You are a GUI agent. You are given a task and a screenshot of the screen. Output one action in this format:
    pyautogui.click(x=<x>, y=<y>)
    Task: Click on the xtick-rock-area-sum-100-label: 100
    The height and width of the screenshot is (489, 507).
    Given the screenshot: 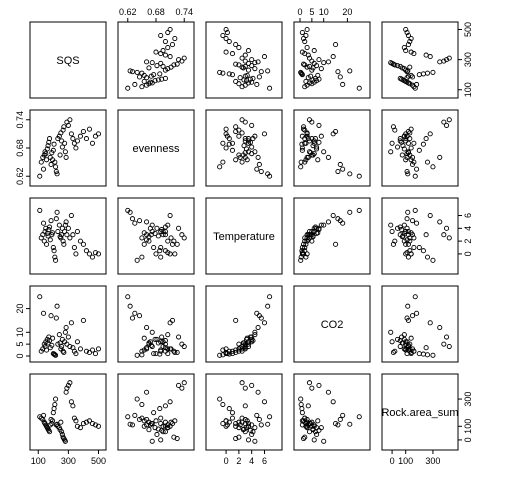 What is the action you would take?
    pyautogui.click(x=405, y=461)
    